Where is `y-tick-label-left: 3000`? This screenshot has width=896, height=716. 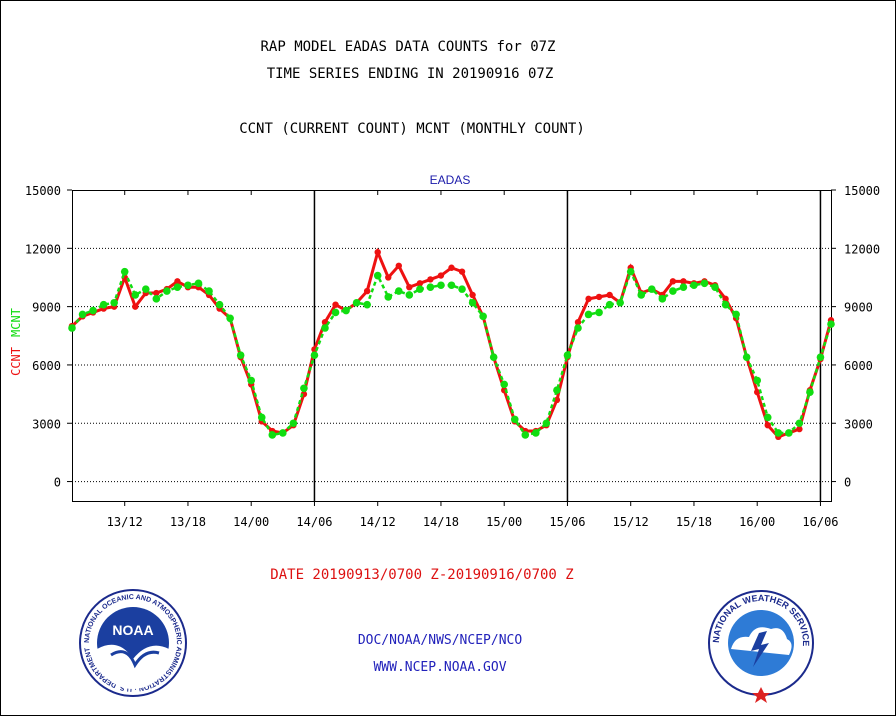 y-tick-label-left: 3000 is located at coordinates (46, 424).